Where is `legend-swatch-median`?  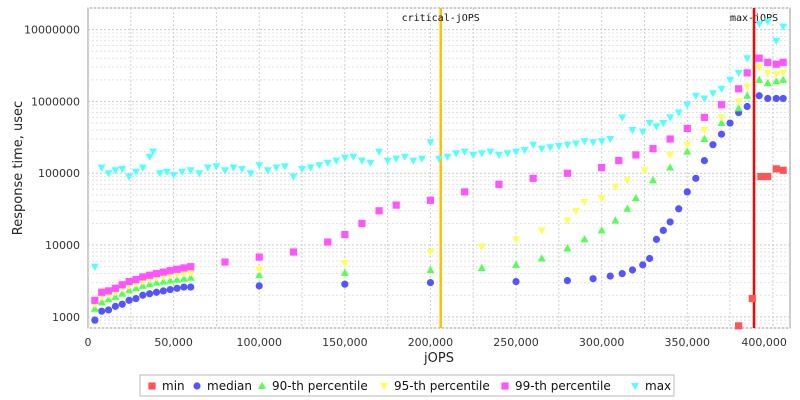
legend-swatch-median is located at coordinates (197, 386).